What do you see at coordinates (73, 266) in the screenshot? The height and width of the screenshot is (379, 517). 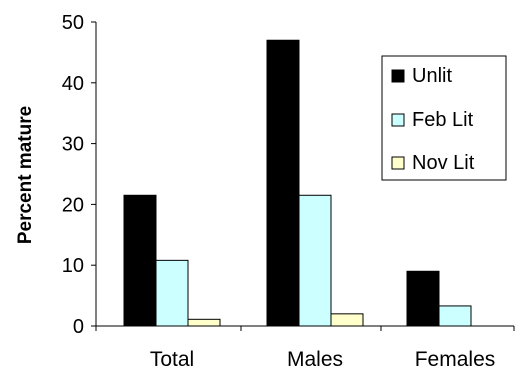 I see `y-tick-label: 10` at bounding box center [73, 266].